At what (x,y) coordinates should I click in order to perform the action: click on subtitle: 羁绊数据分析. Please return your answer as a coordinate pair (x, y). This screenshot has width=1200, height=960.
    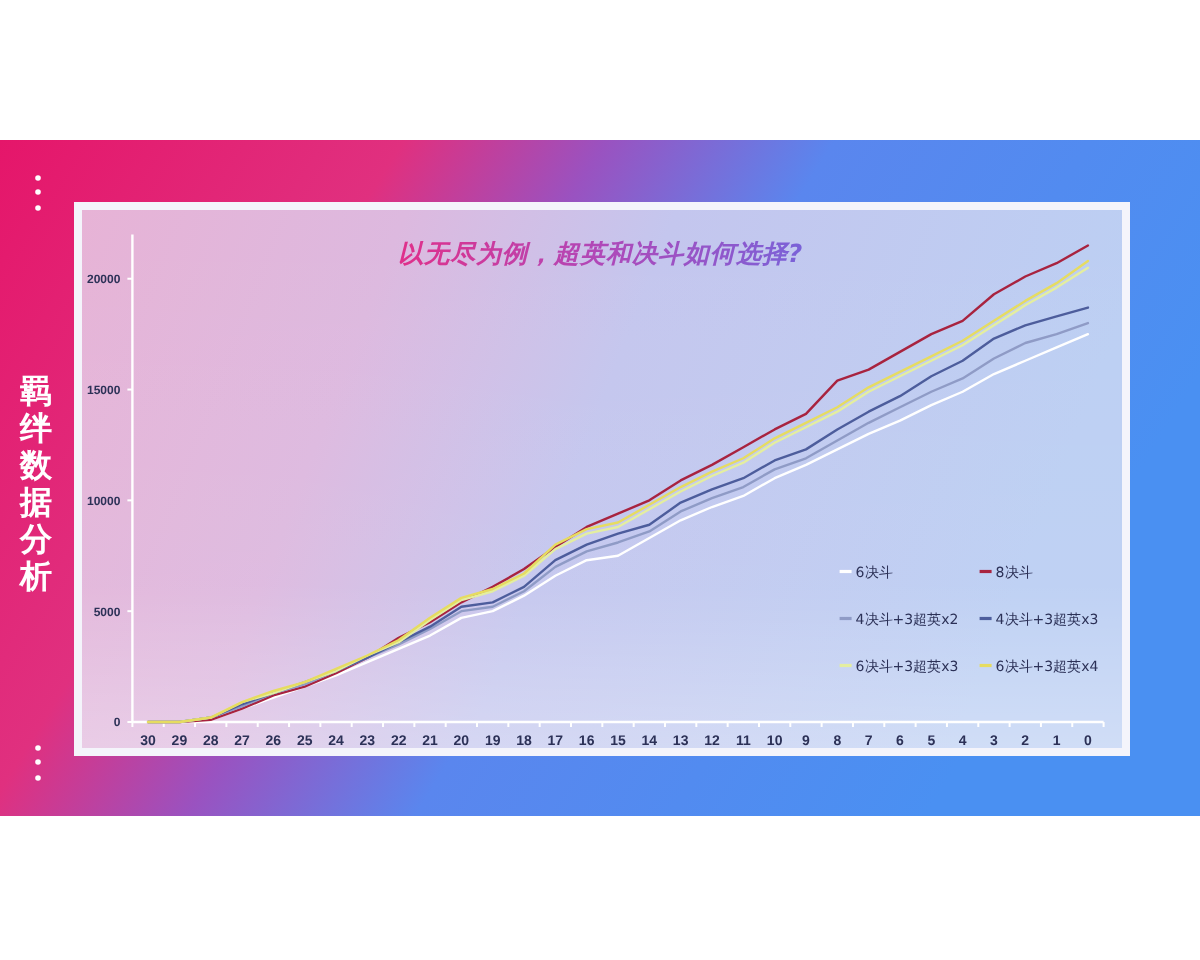
    Looking at the image, I should click on (36, 483).